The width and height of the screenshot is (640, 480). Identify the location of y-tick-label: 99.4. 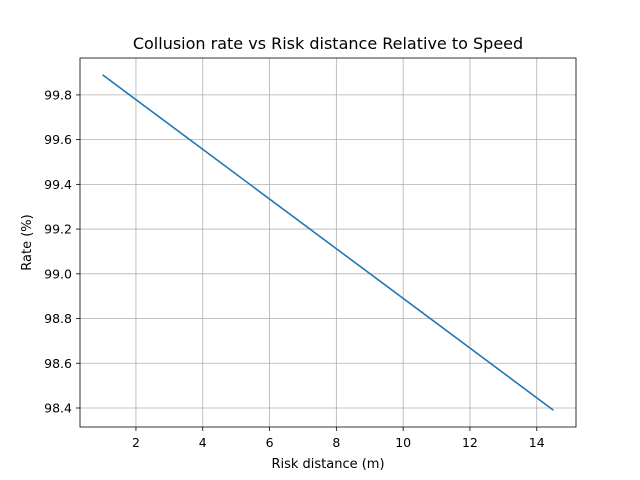
(58, 184).